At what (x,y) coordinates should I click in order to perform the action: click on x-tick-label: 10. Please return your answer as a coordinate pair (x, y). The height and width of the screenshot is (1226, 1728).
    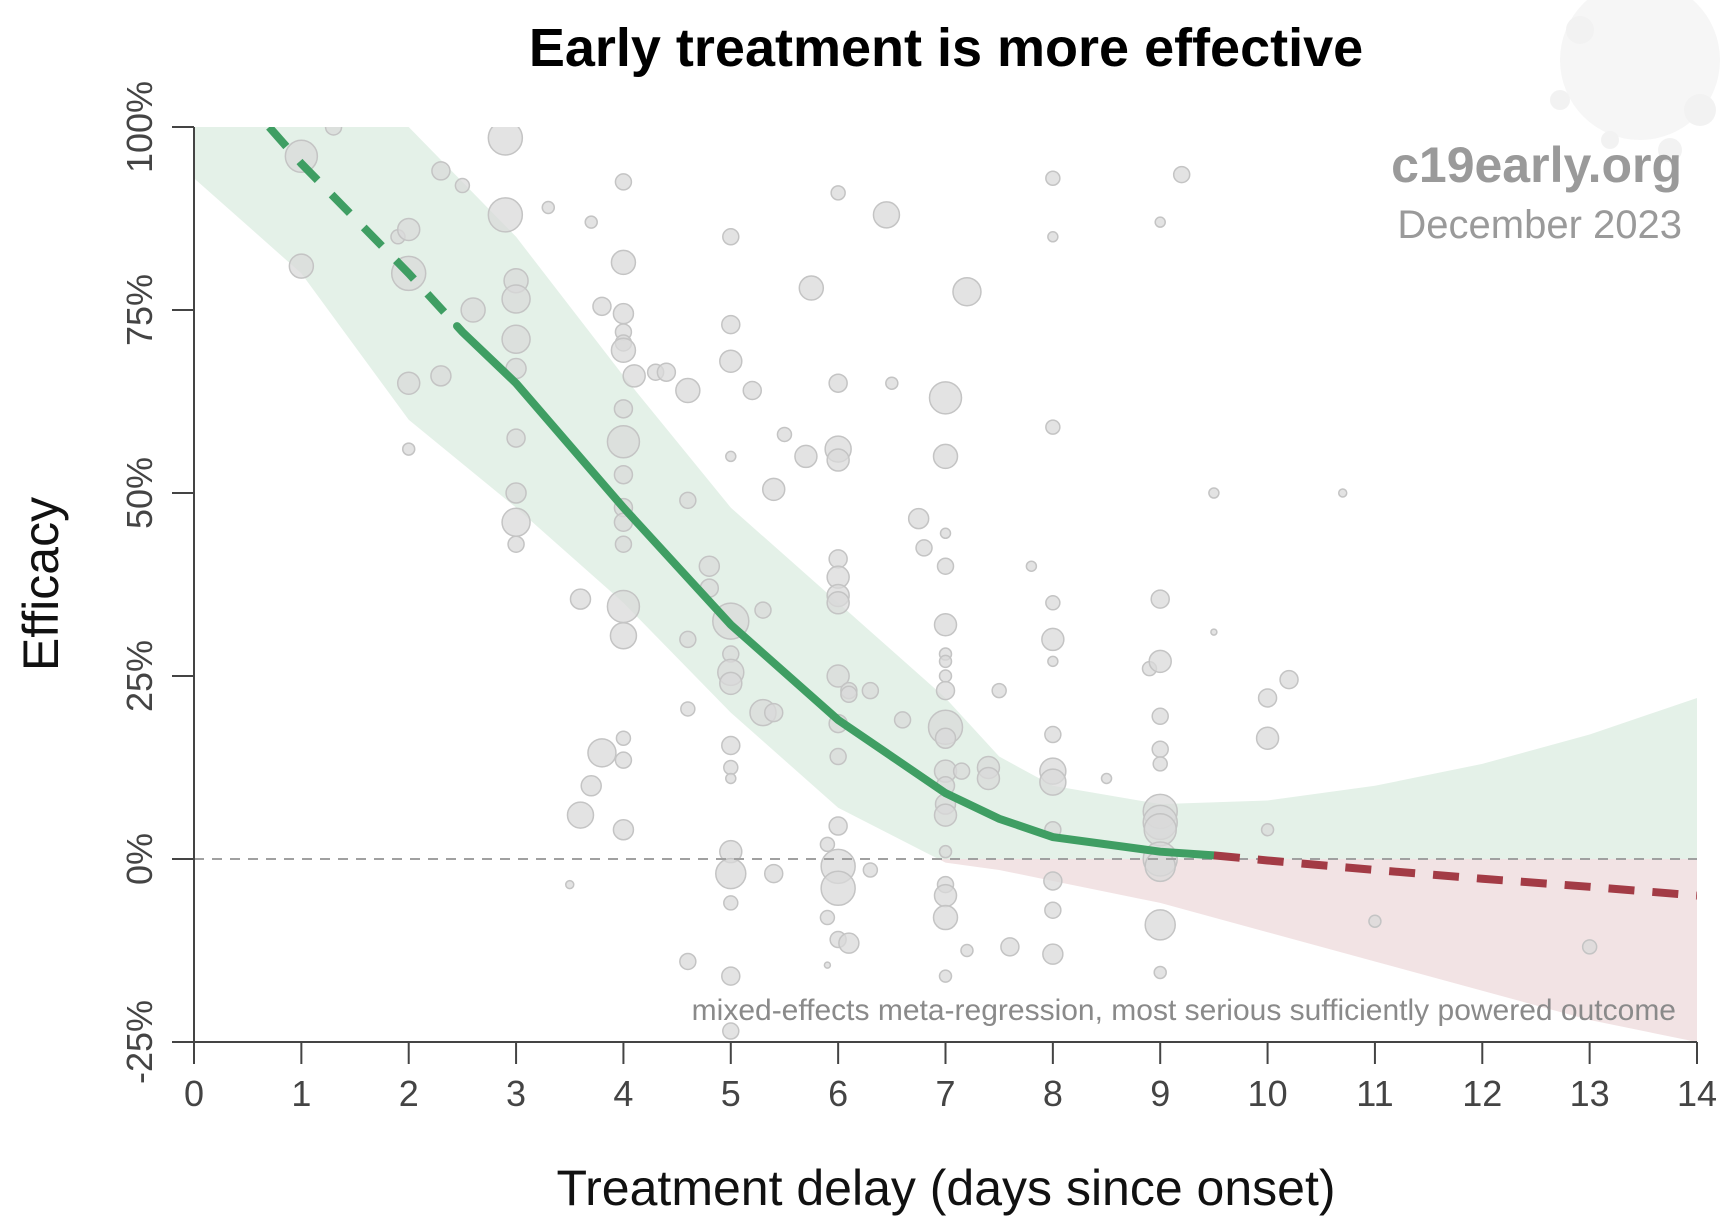
    Looking at the image, I should click on (1268, 1093).